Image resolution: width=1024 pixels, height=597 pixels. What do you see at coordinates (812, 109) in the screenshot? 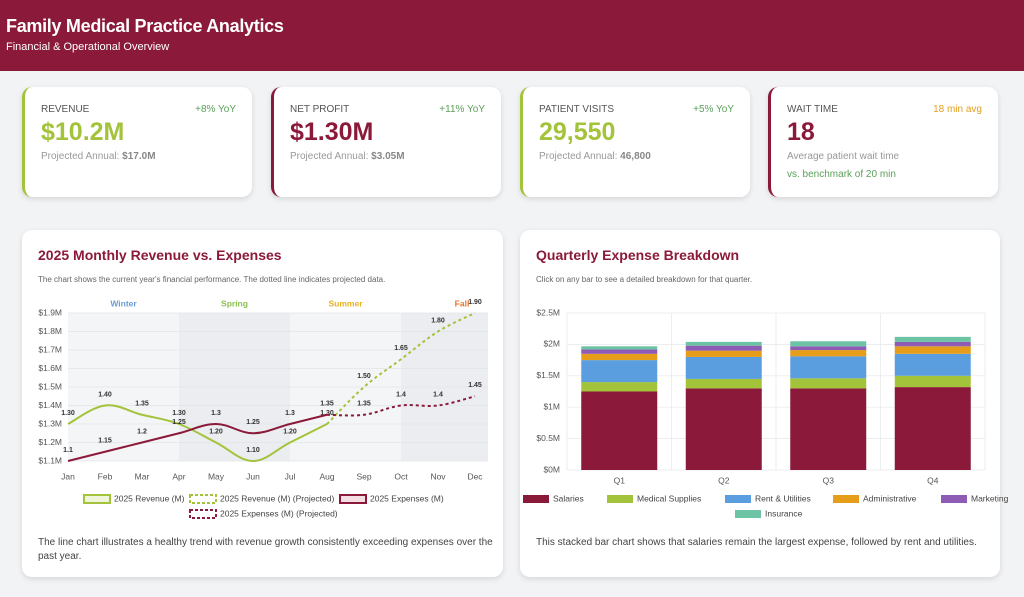
I see `kpi-label: WAIT TIME` at bounding box center [812, 109].